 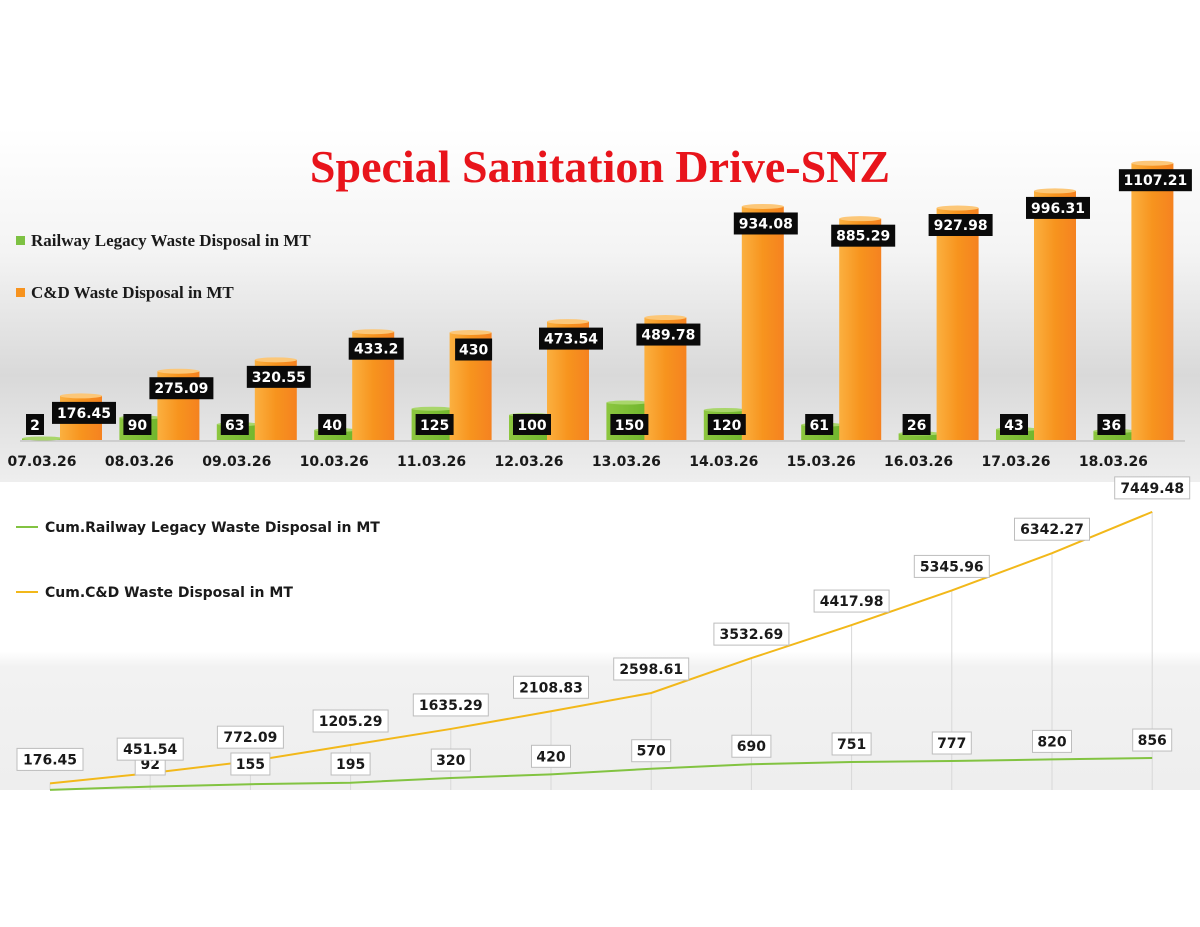 I want to click on legend-swatch-railway, so click(x=20, y=240).